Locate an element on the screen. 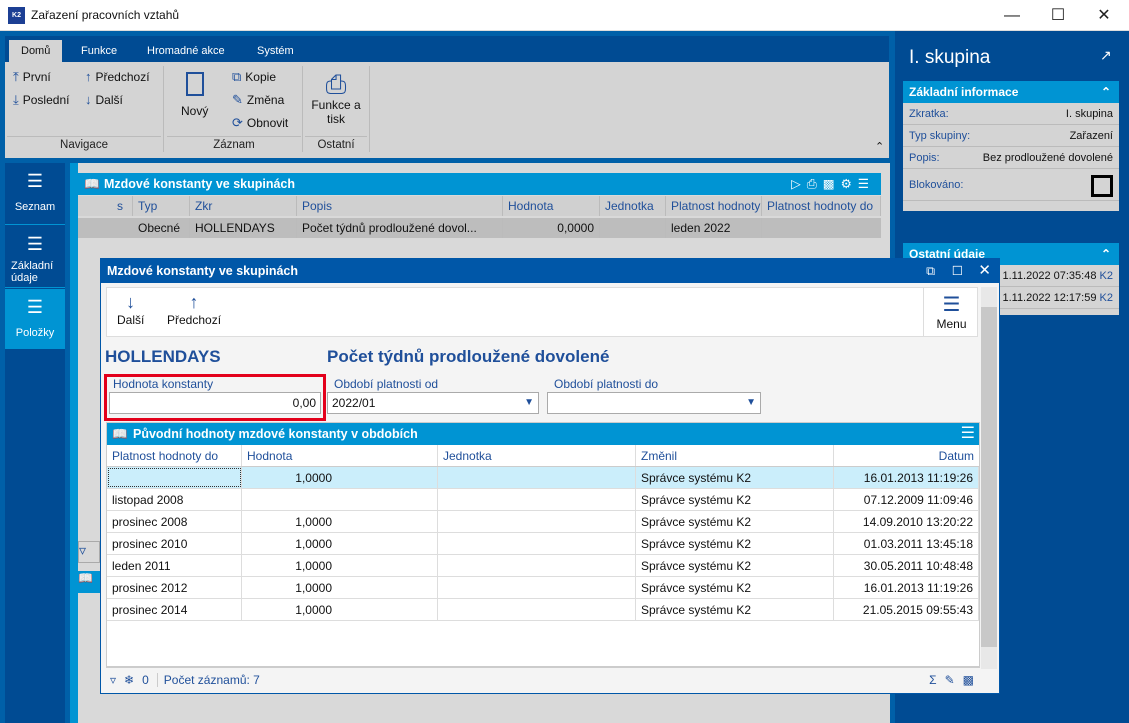  printer-icon: ⎙ is located at coordinates (336, 84).